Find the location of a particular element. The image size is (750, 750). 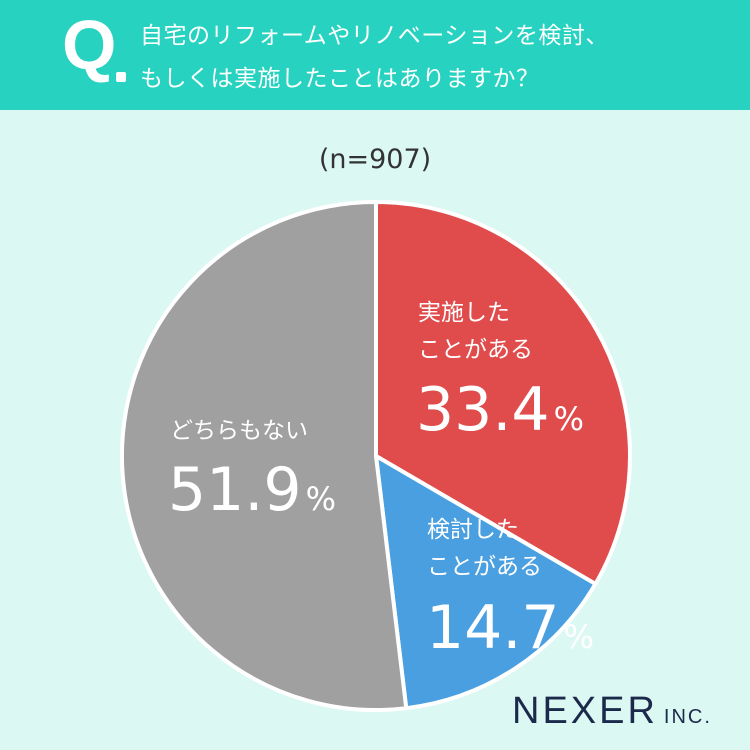

slice-value-neither-number: 51.9 is located at coordinates (235, 490).